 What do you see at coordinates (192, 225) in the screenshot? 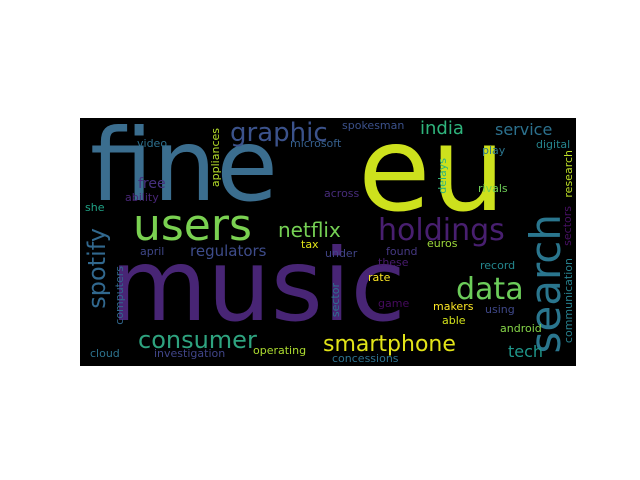
I see `word: users` at bounding box center [192, 225].